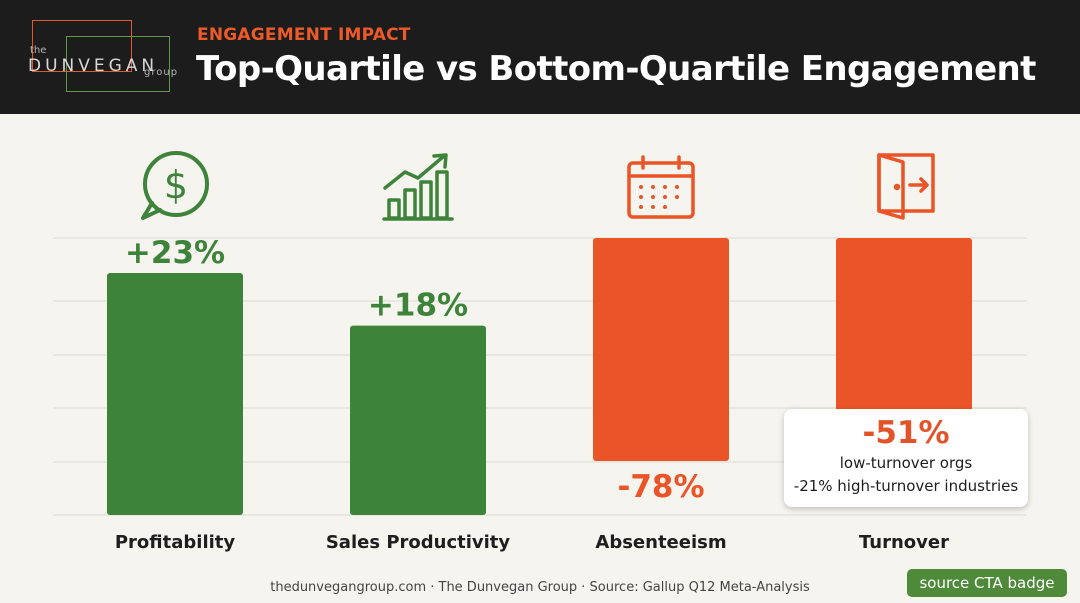 The height and width of the screenshot is (603, 1080). Describe the element at coordinates (904, 542) in the screenshot. I see `category-label: Turnover` at that location.